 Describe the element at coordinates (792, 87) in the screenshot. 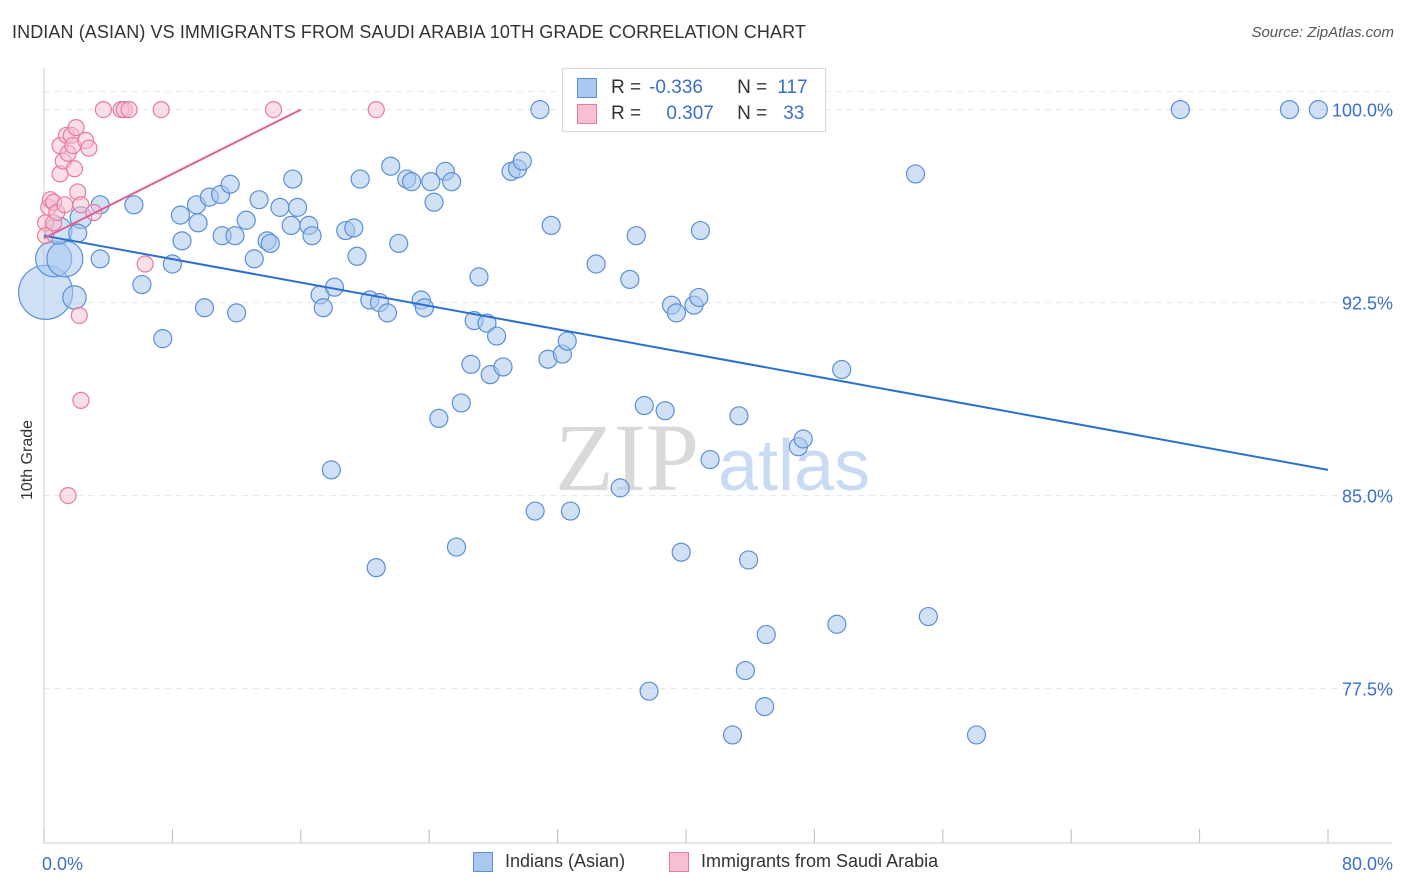

I see `legend-n-value: 117` at that location.